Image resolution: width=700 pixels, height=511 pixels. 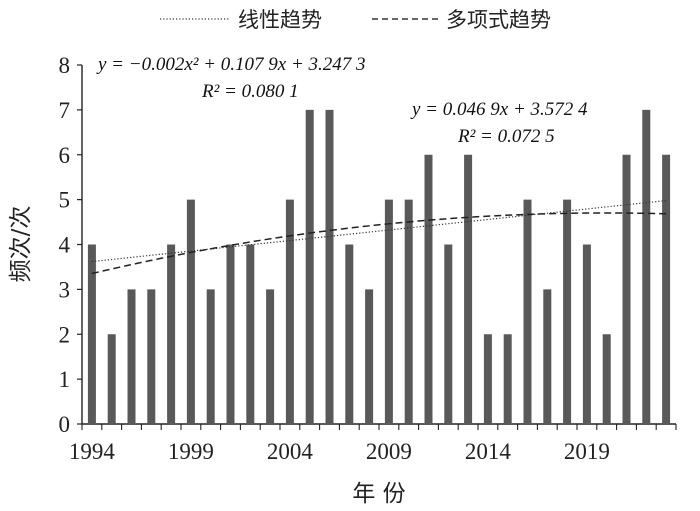 What do you see at coordinates (65, 155) in the screenshot?
I see `y-tick-label: 6` at bounding box center [65, 155].